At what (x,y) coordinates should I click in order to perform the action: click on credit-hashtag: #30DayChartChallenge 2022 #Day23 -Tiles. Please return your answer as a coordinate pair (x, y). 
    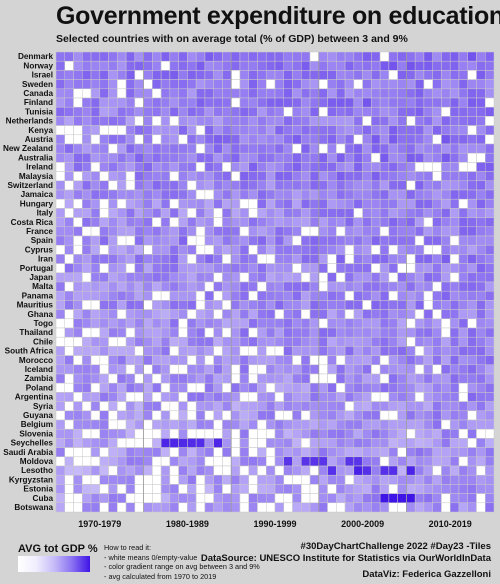
    Looking at the image, I should click on (396, 546).